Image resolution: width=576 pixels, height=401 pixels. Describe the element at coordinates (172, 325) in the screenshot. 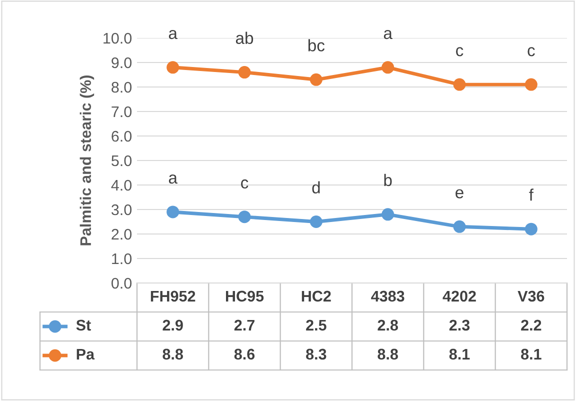

I see `data-label: 2.9` at that location.